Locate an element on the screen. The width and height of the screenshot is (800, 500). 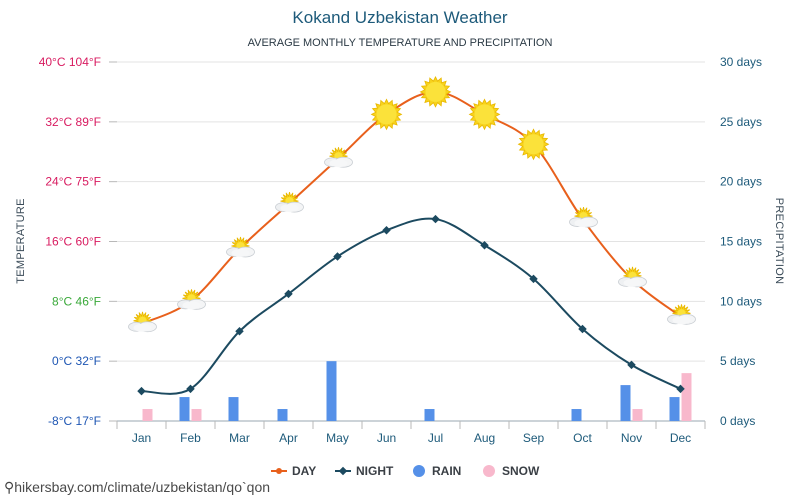
left-tick-label: 40°C 104°F is located at coordinates (70, 62).